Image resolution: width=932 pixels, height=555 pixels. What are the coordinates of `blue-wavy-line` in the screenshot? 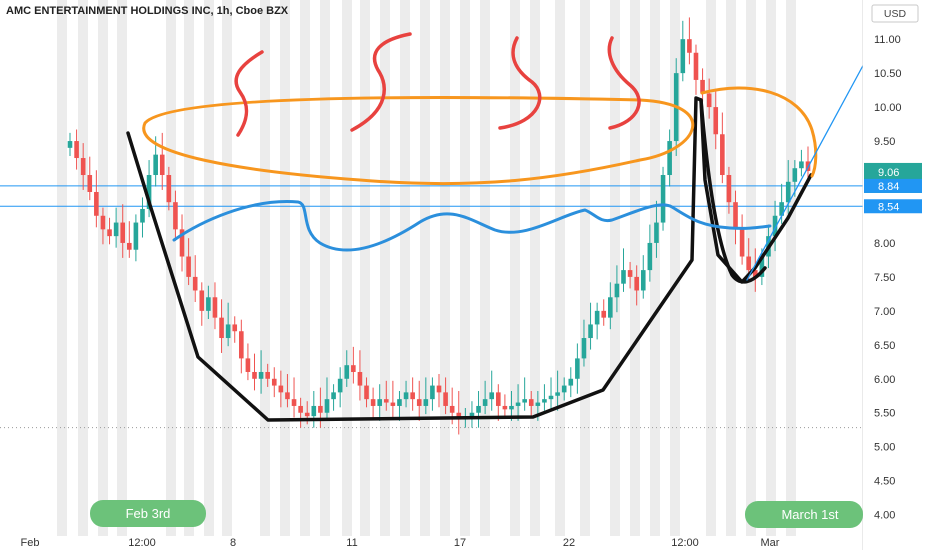 It's located at (472, 226).